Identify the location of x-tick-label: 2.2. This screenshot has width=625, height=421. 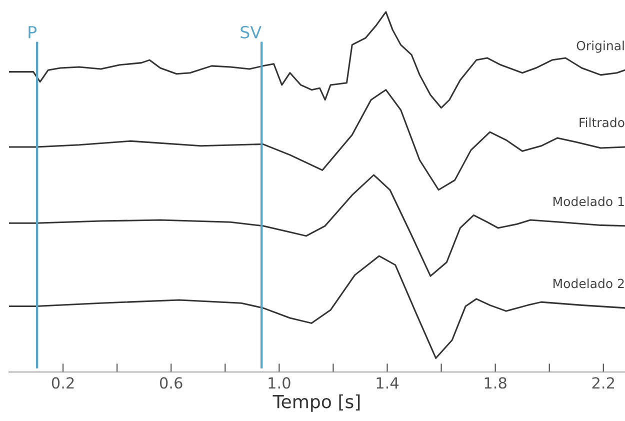
(603, 382).